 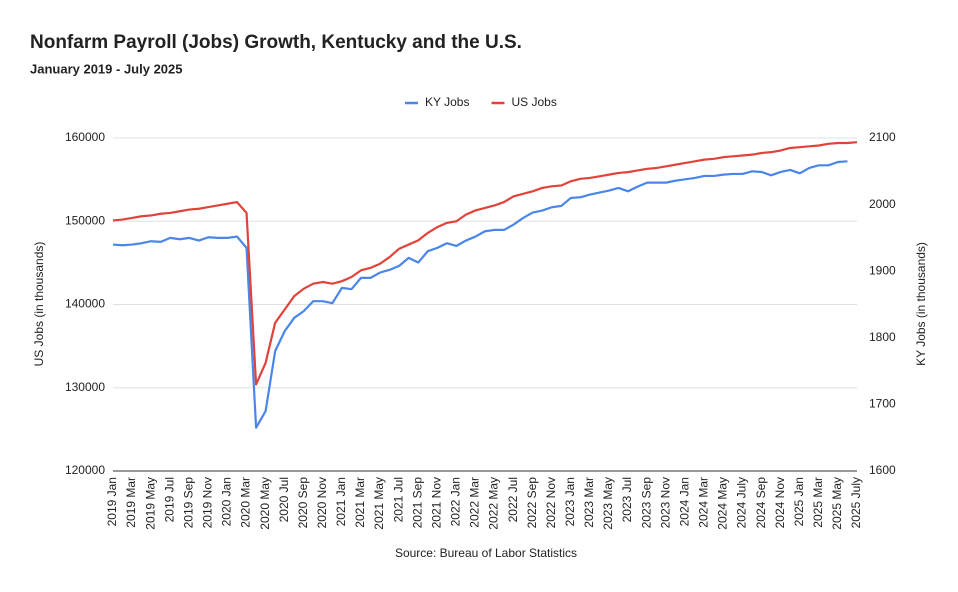 What do you see at coordinates (341, 501) in the screenshot?
I see `x-tick-label: 2021 Jan` at bounding box center [341, 501].